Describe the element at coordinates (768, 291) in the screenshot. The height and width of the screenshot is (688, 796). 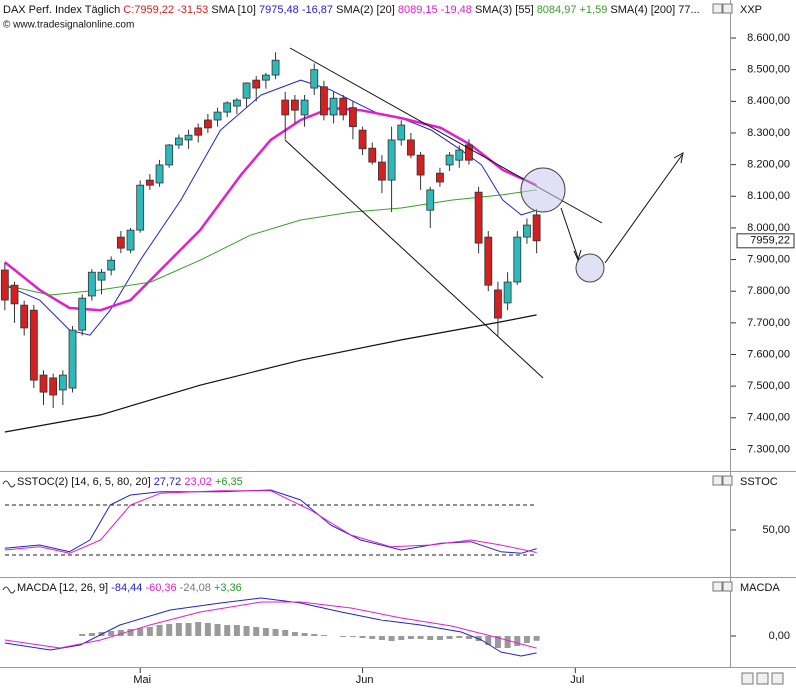
I see `y-tick-label: 7.800,00` at that location.